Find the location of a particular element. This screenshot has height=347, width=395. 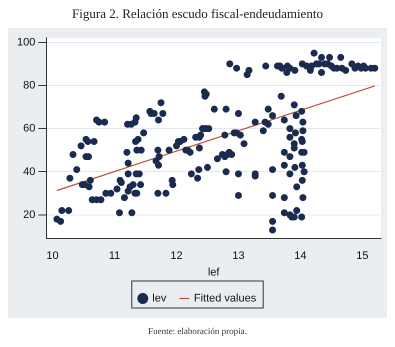

x-tick-label: 10 is located at coordinates (52, 256).